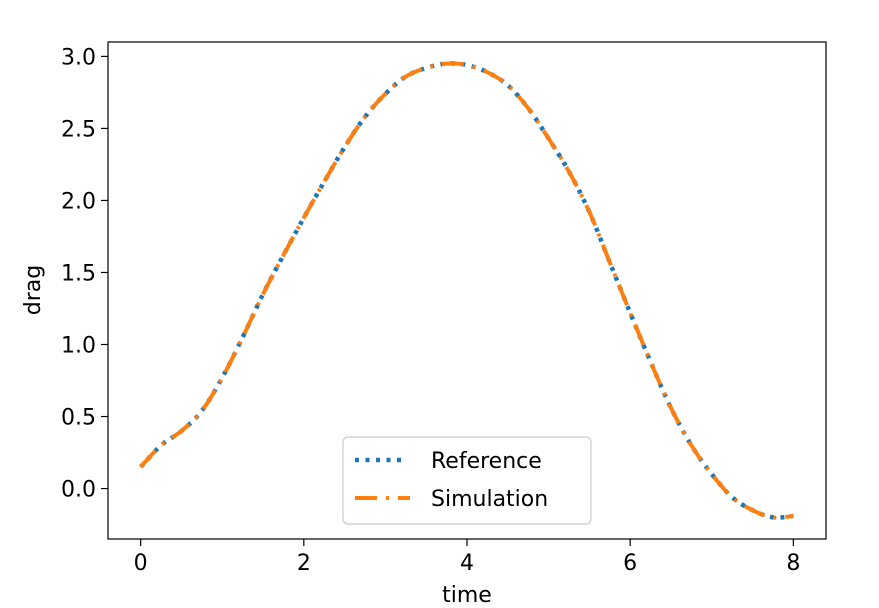 Image resolution: width=879 pixels, height=608 pixels. What do you see at coordinates (486, 461) in the screenshot?
I see `legend-label-reference: Reference` at bounding box center [486, 461].